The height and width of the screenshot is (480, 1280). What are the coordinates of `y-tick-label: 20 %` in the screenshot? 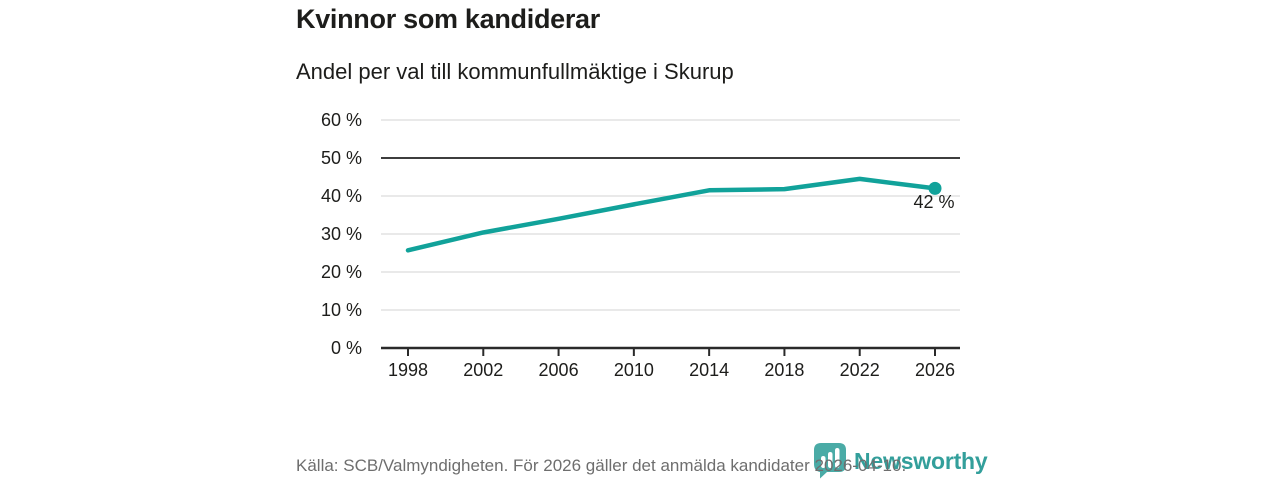 It's located at (341, 272).